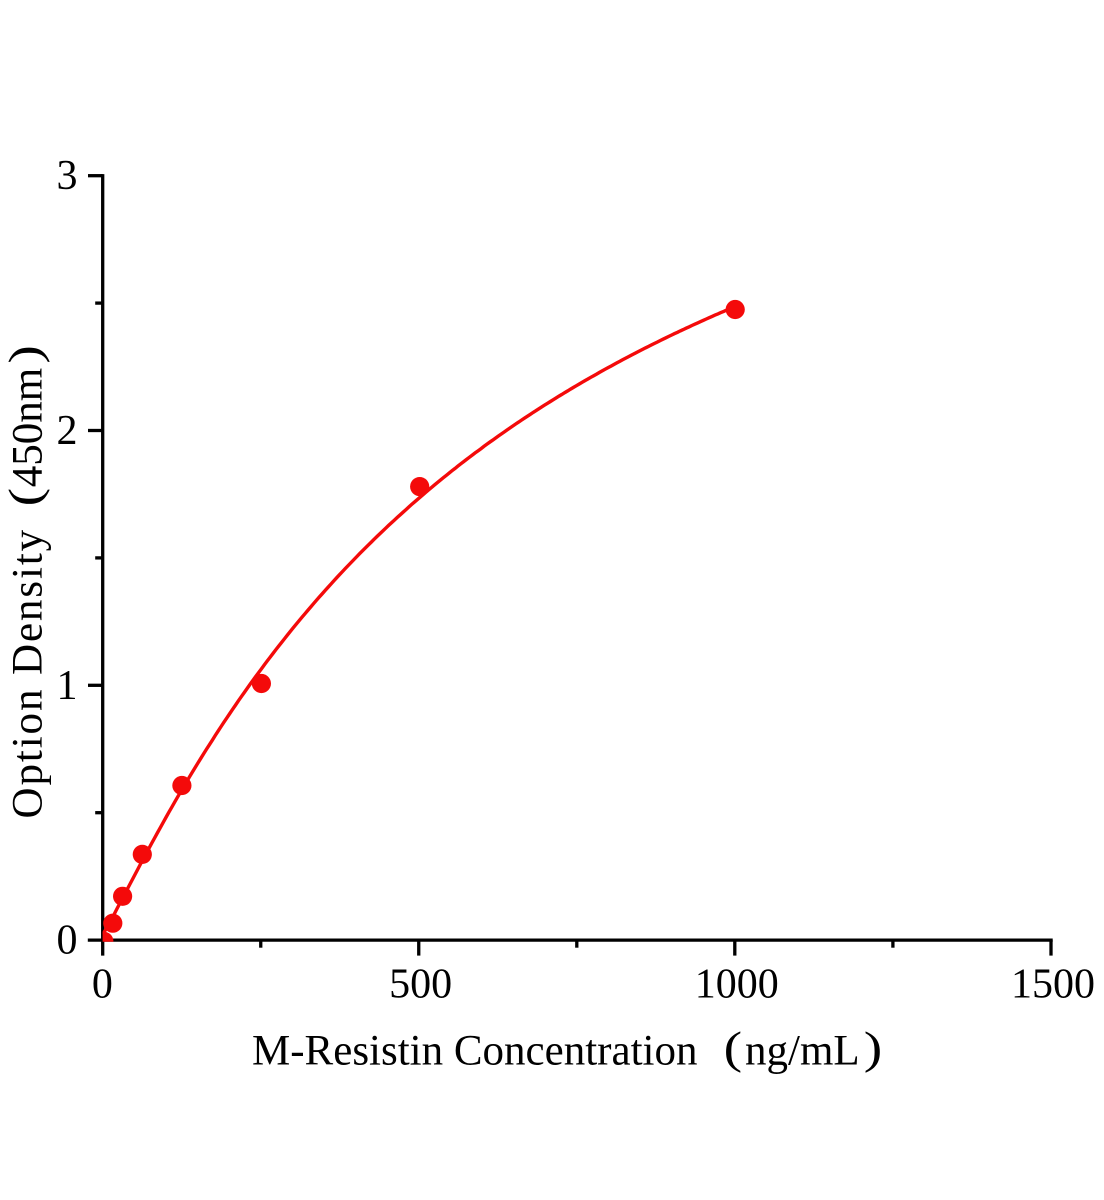 This screenshot has height=1200, width=1104. What do you see at coordinates (474, 1050) in the screenshot?
I see `svg-text: M-Resistin Concentration` at bounding box center [474, 1050].